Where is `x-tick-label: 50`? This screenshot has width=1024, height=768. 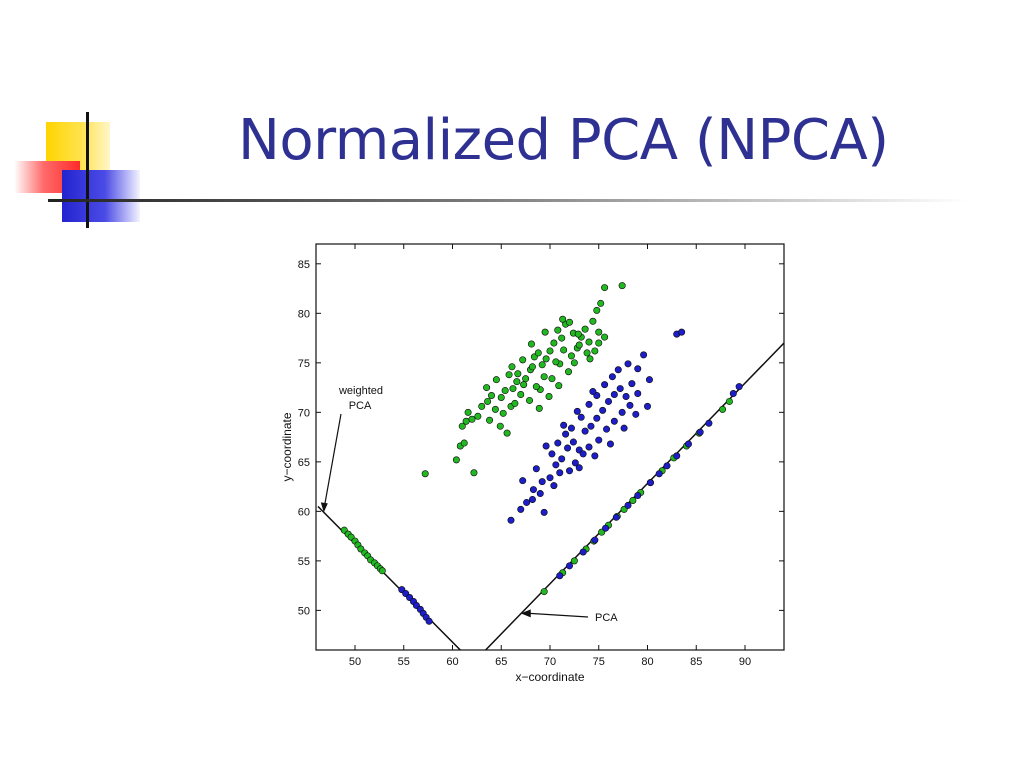
x-tick-label: 50 is located at coordinates (355, 662).